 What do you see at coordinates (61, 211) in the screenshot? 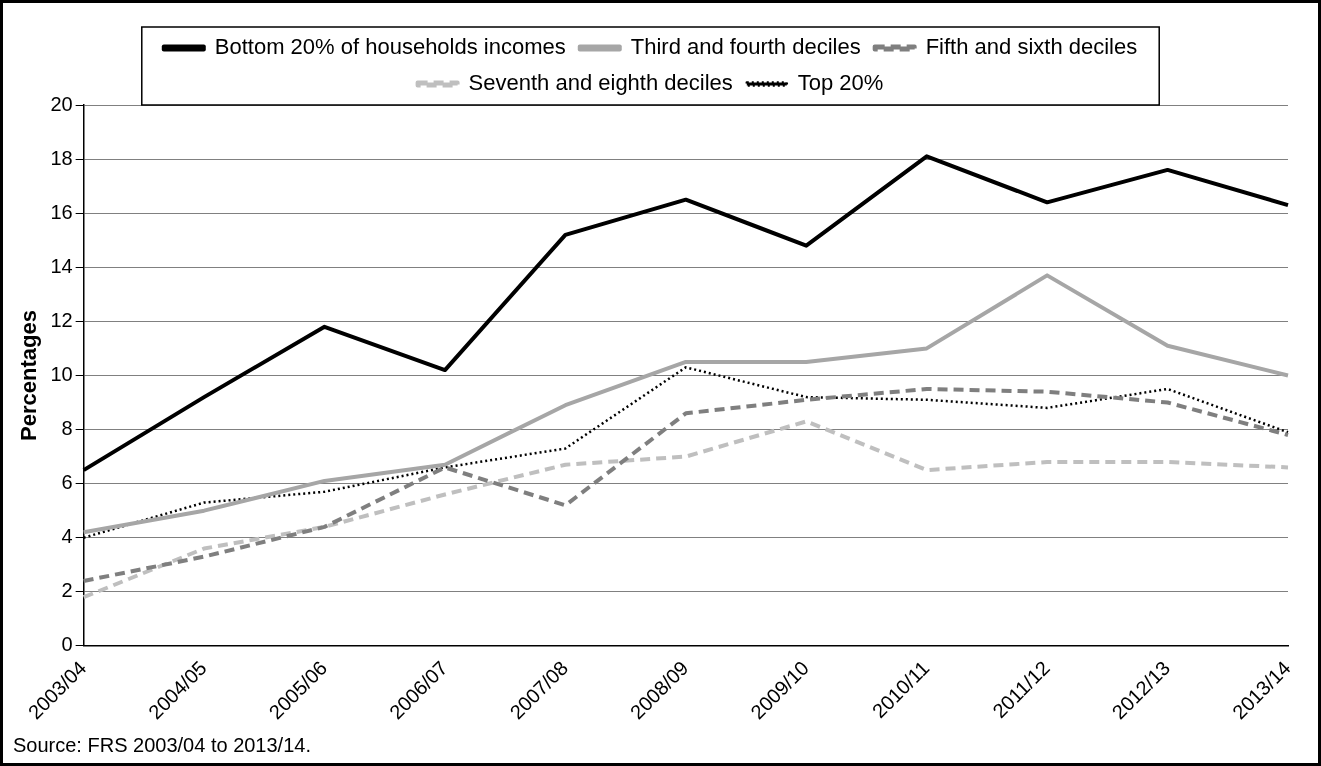
I see `y-tick-label: 16` at bounding box center [61, 211].